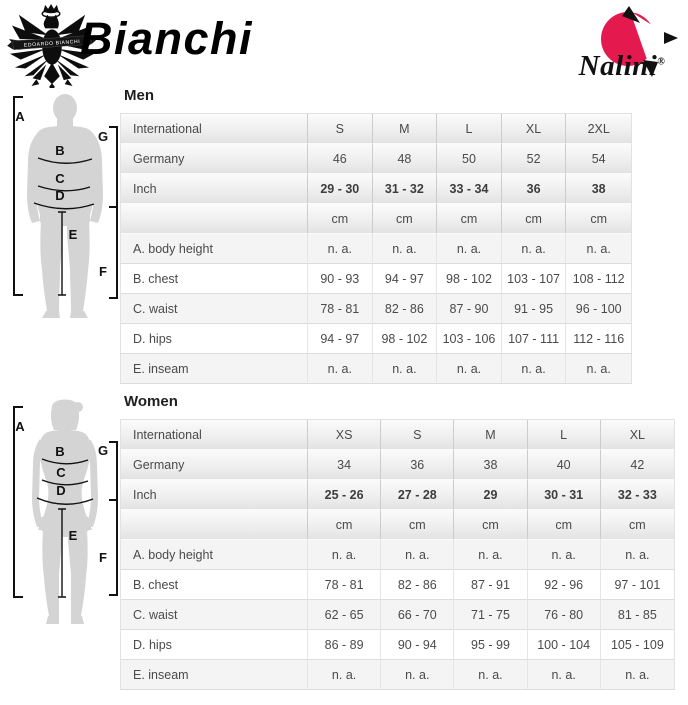  I want to click on registered-trademark-symbol: ®, so click(661, 62).